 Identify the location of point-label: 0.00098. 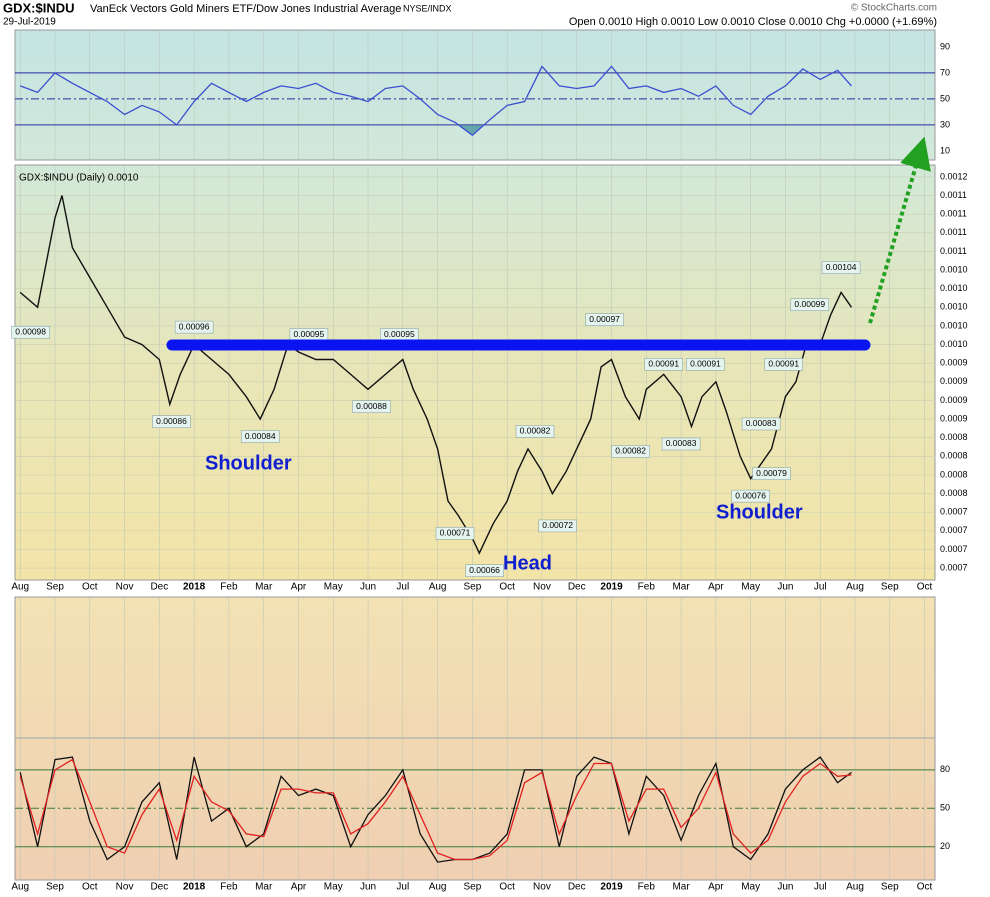
(30, 331).